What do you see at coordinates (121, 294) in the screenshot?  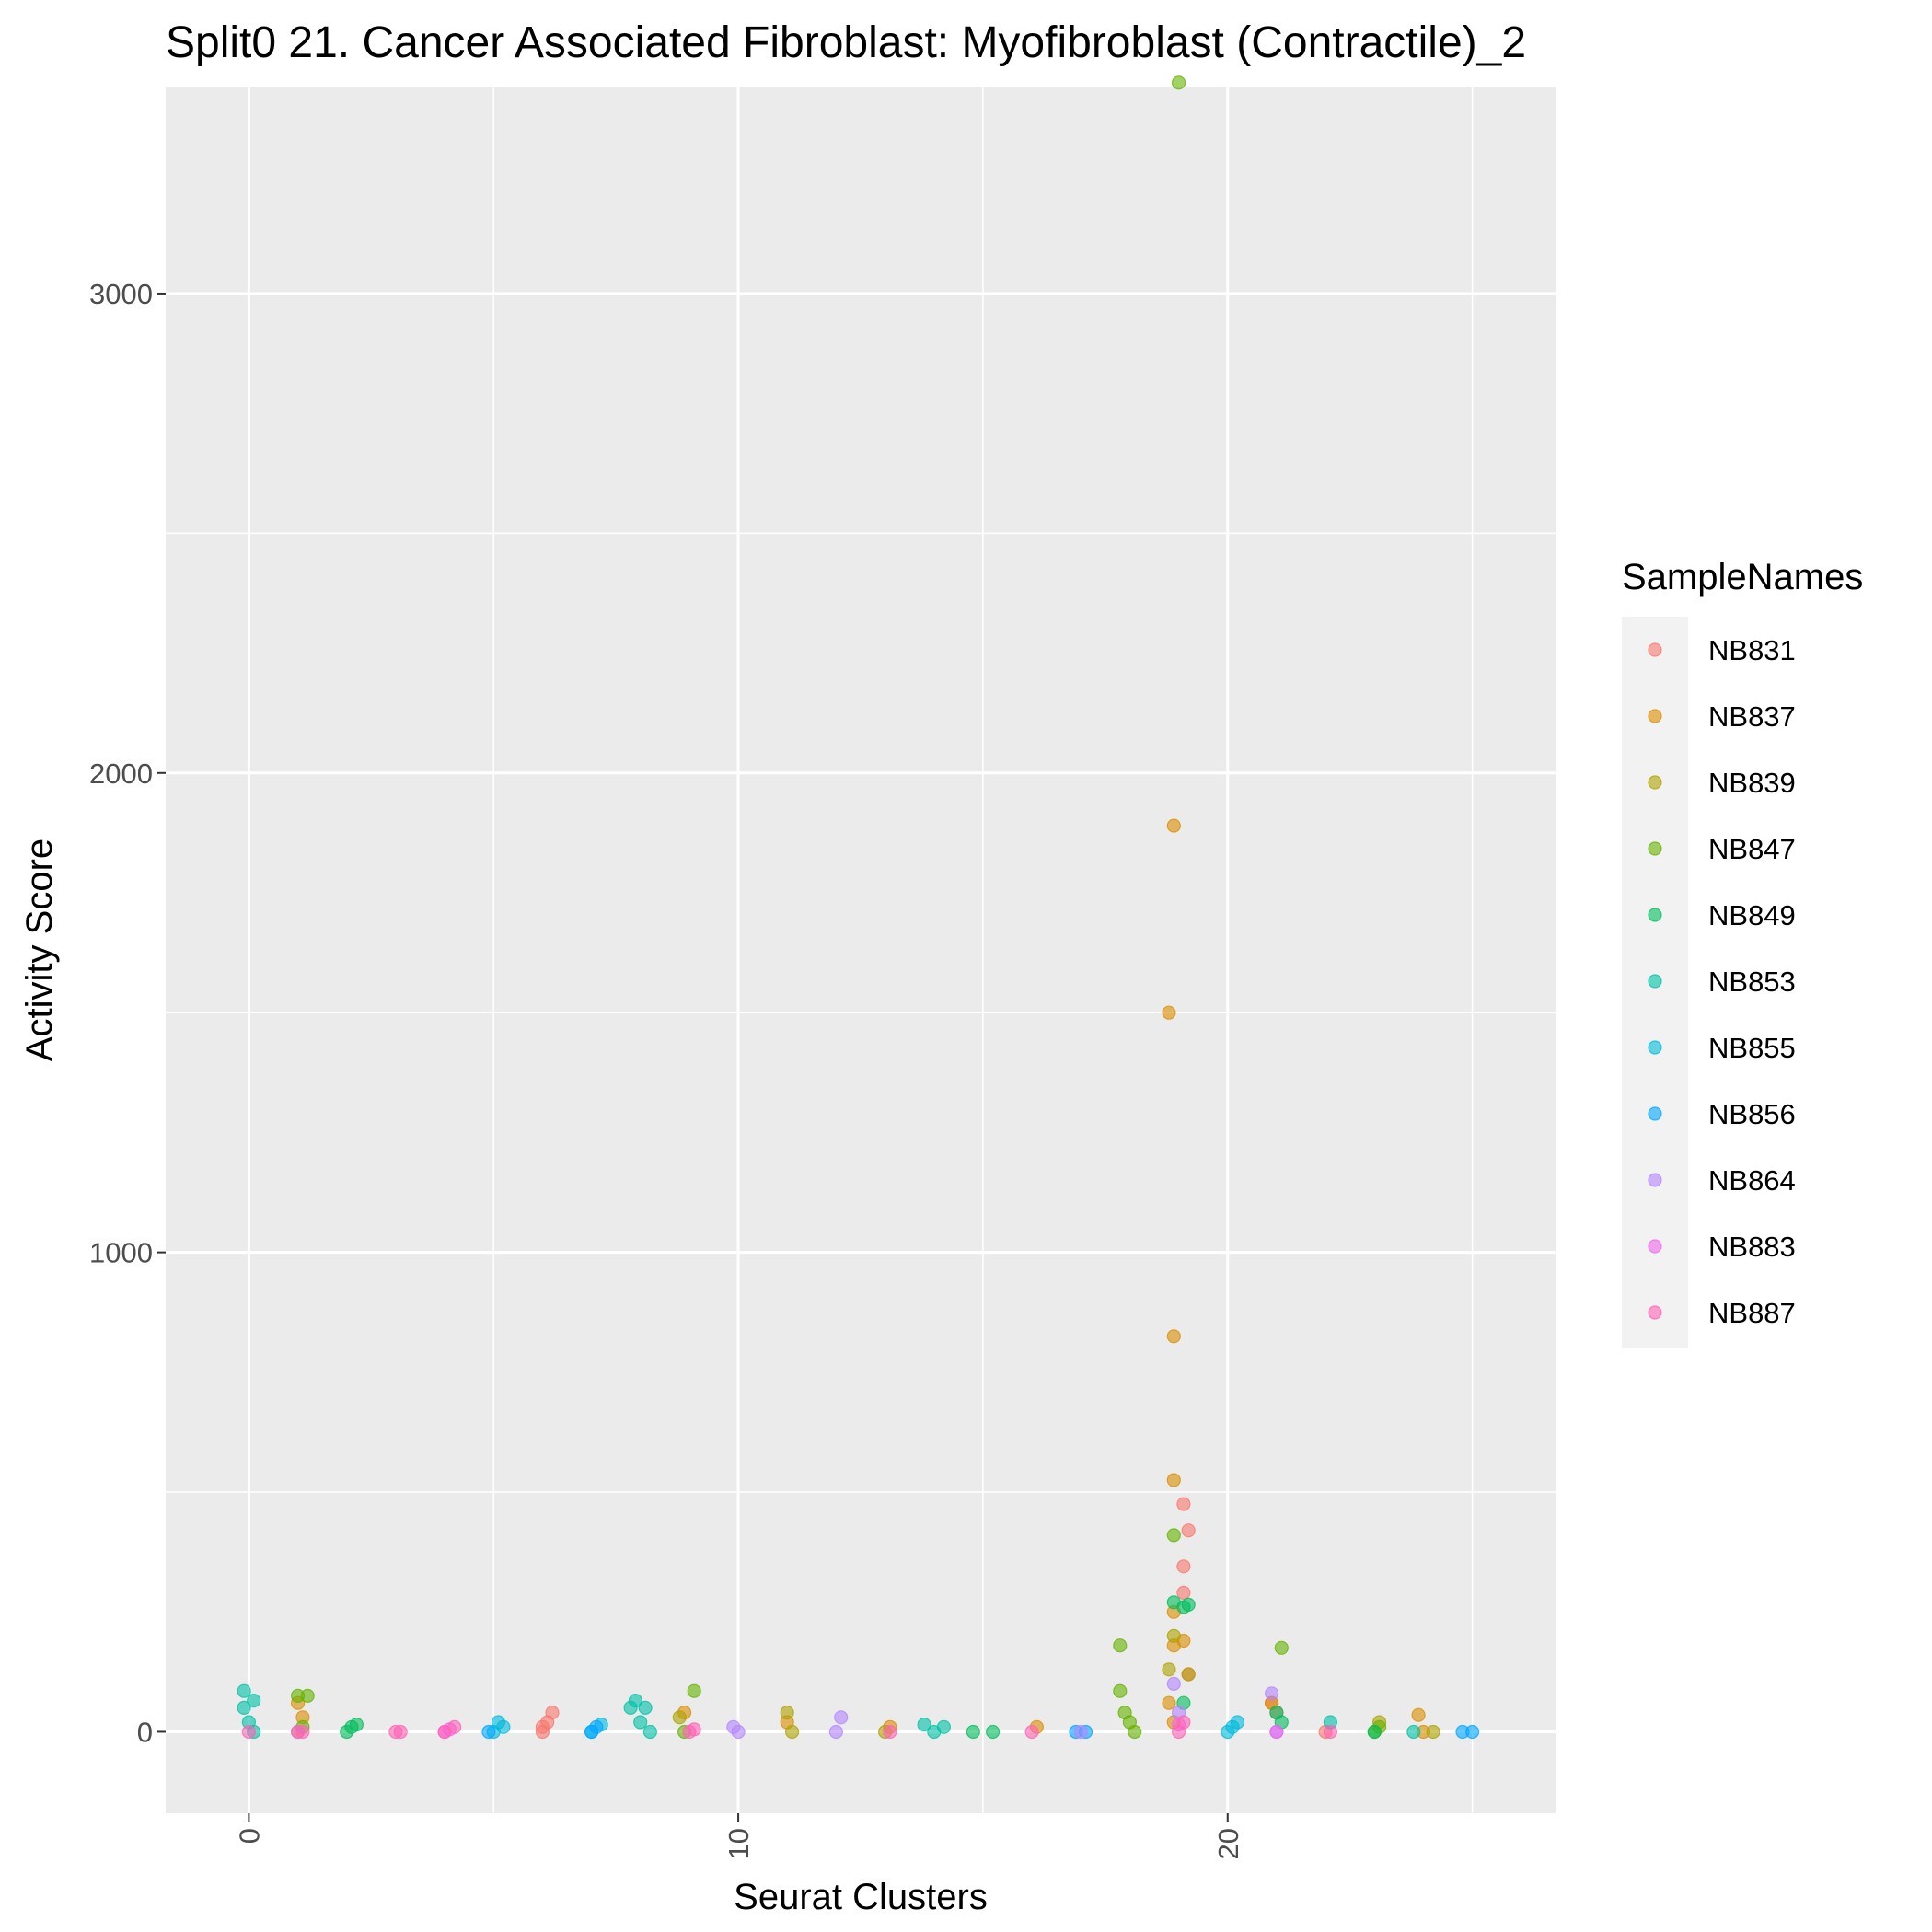 I see `y-tick-label: 3000` at bounding box center [121, 294].